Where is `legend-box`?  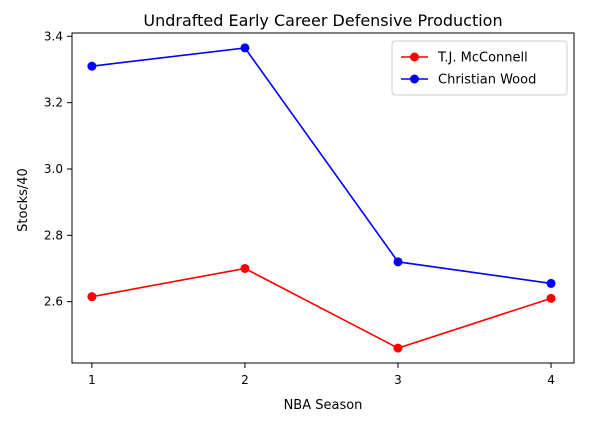 legend-box is located at coordinates (479, 68).